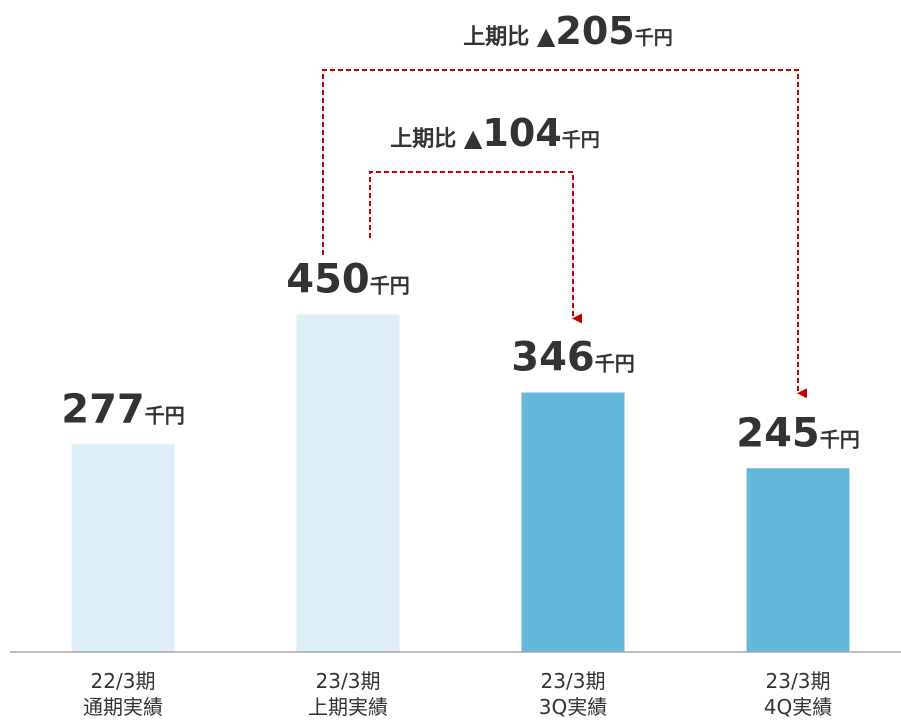  What do you see at coordinates (594, 31) in the screenshot?
I see `comparison-value: 205` at bounding box center [594, 31].